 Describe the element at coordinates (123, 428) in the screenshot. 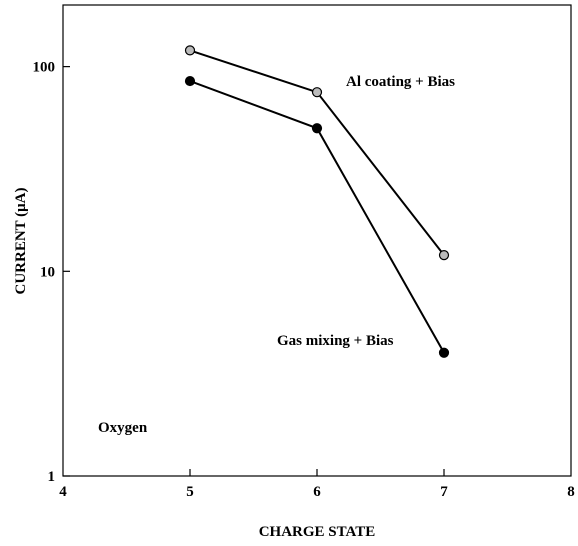

I see `annotation-oxygen: Oxygen` at that location.